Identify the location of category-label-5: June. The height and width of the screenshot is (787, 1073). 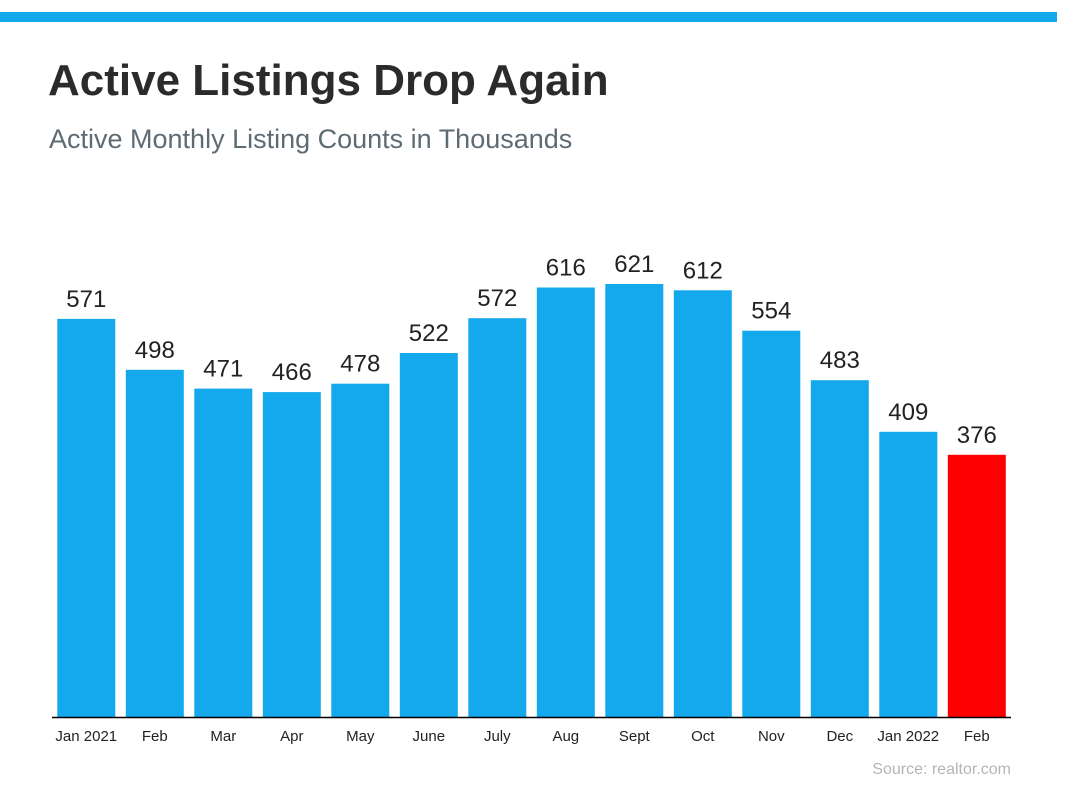
(429, 736).